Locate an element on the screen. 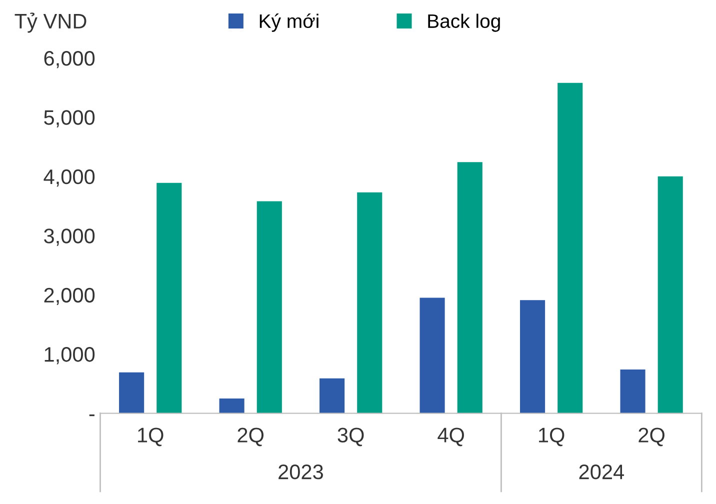 The width and height of the screenshot is (716, 504). y-tick-label: 5,000 is located at coordinates (69, 119).